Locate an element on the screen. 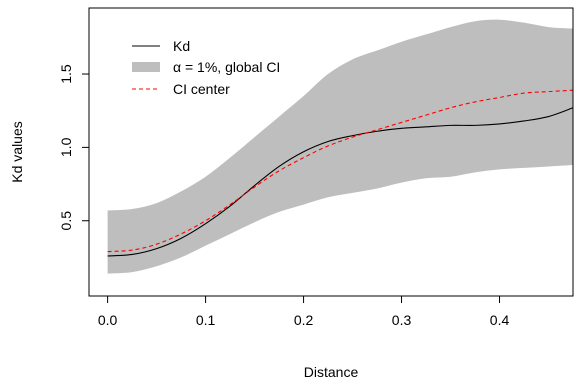 The image size is (587, 385). x-tick-label: 0.0 is located at coordinates (108, 320).